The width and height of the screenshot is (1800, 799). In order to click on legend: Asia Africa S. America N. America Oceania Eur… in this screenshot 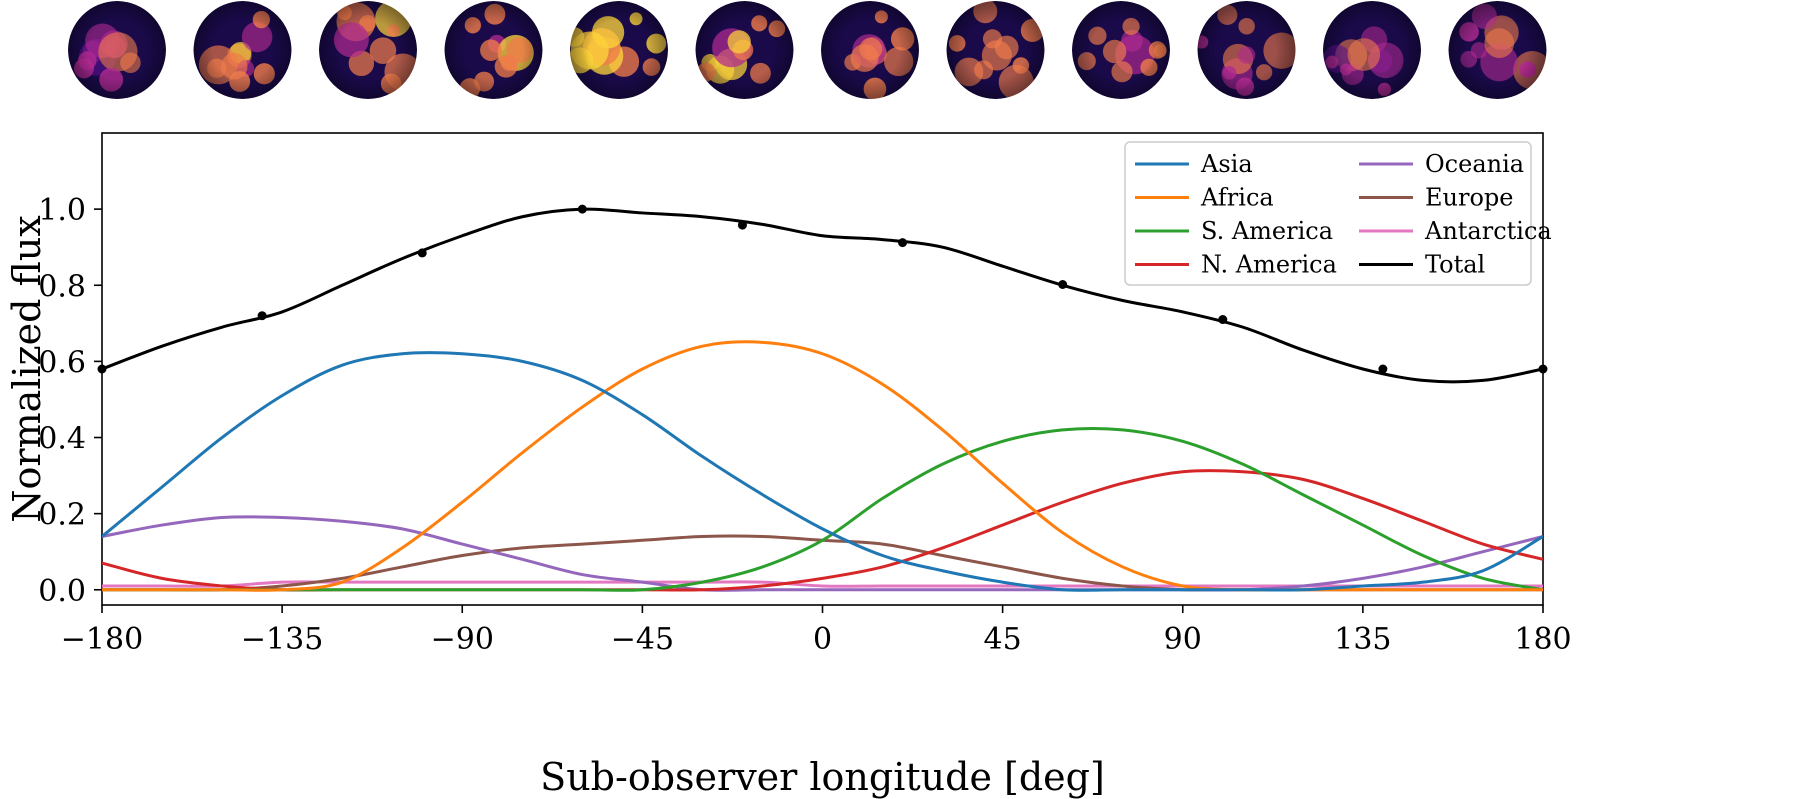, I will do `click(1338, 213)`.